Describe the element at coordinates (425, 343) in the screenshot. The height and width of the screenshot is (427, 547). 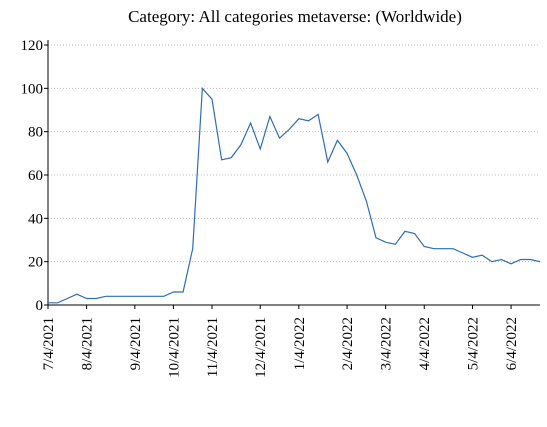
I see `x-tick-label: 4/4/2022` at that location.